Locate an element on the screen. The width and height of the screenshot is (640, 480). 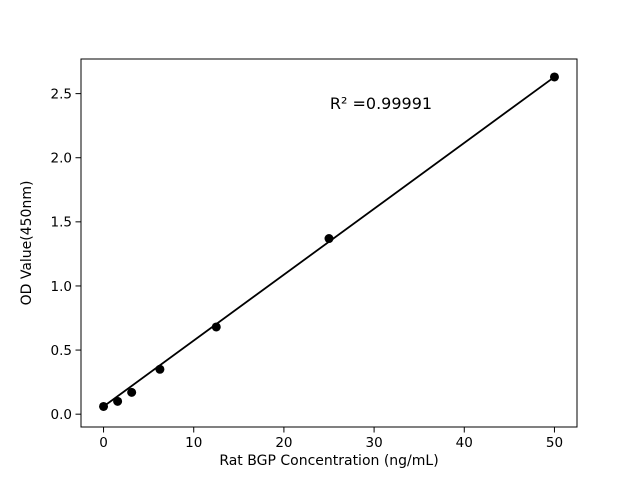
y-tick-label: 0.5 is located at coordinates (61, 351).